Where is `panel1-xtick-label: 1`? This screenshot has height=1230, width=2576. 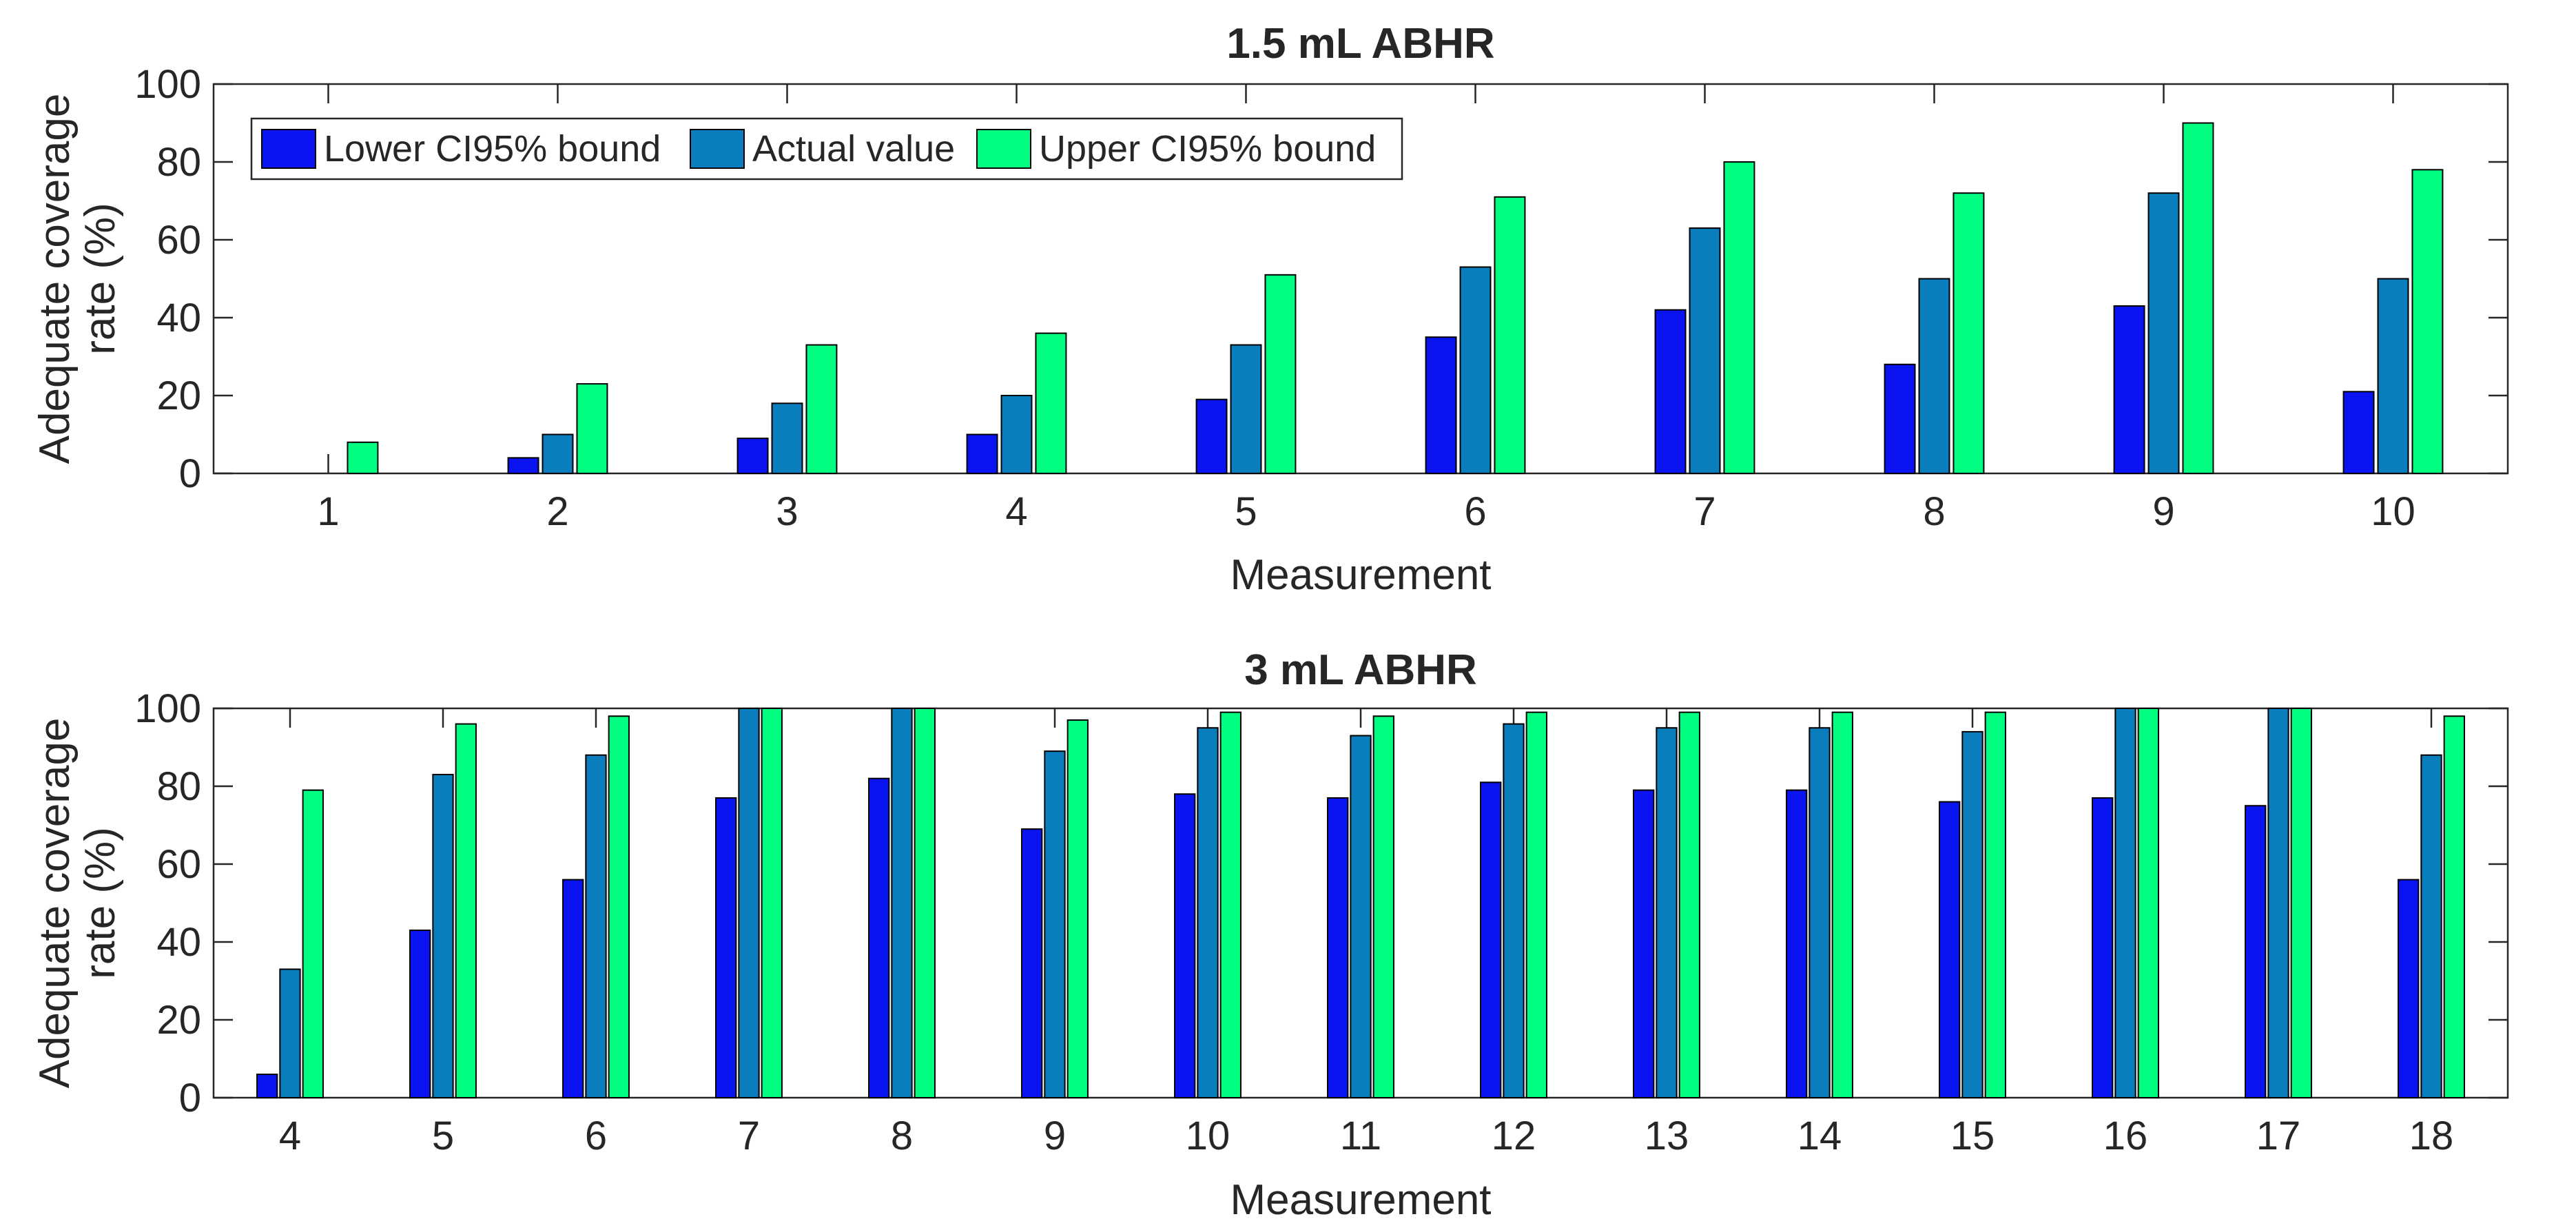 panel1-xtick-label: 1 is located at coordinates (328, 511).